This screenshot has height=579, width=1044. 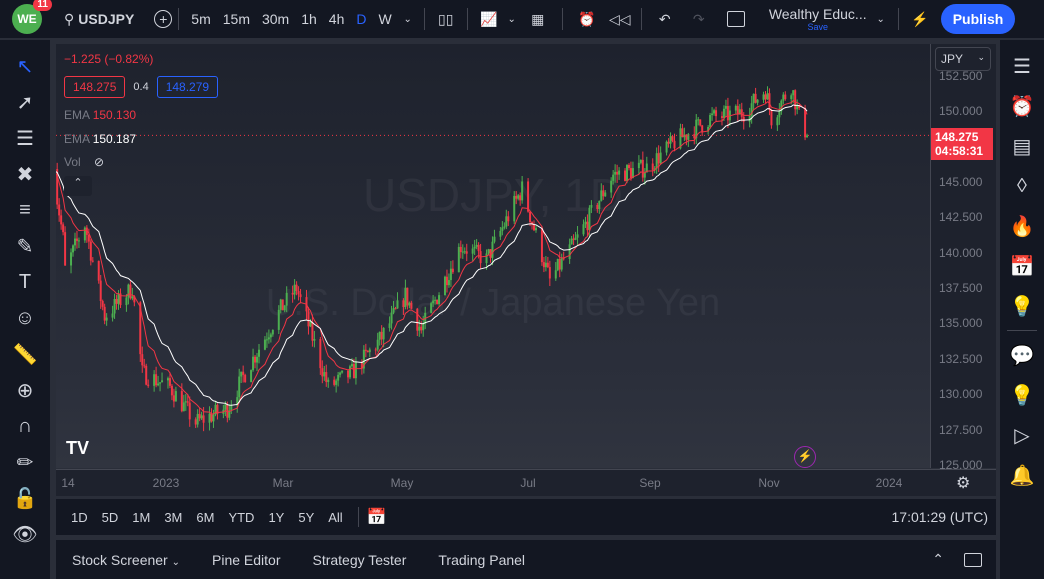 I want to click on goto-date-icon: 📅, so click(x=376, y=517).